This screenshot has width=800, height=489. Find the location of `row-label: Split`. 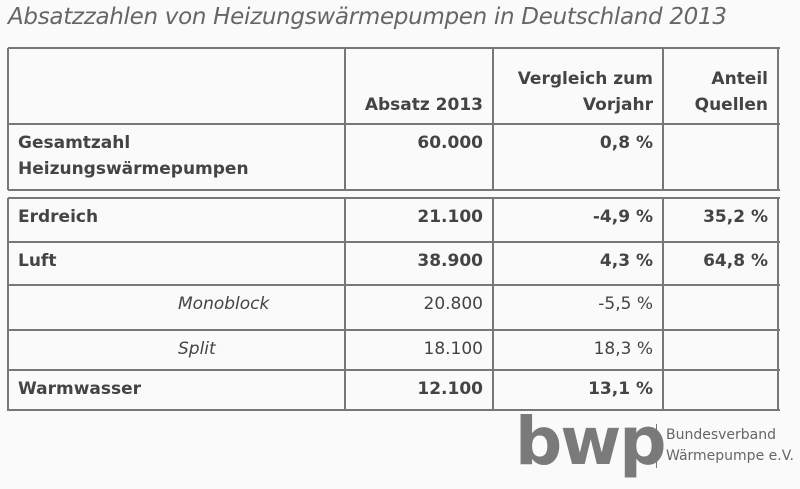

row-label: Split is located at coordinates (197, 349).